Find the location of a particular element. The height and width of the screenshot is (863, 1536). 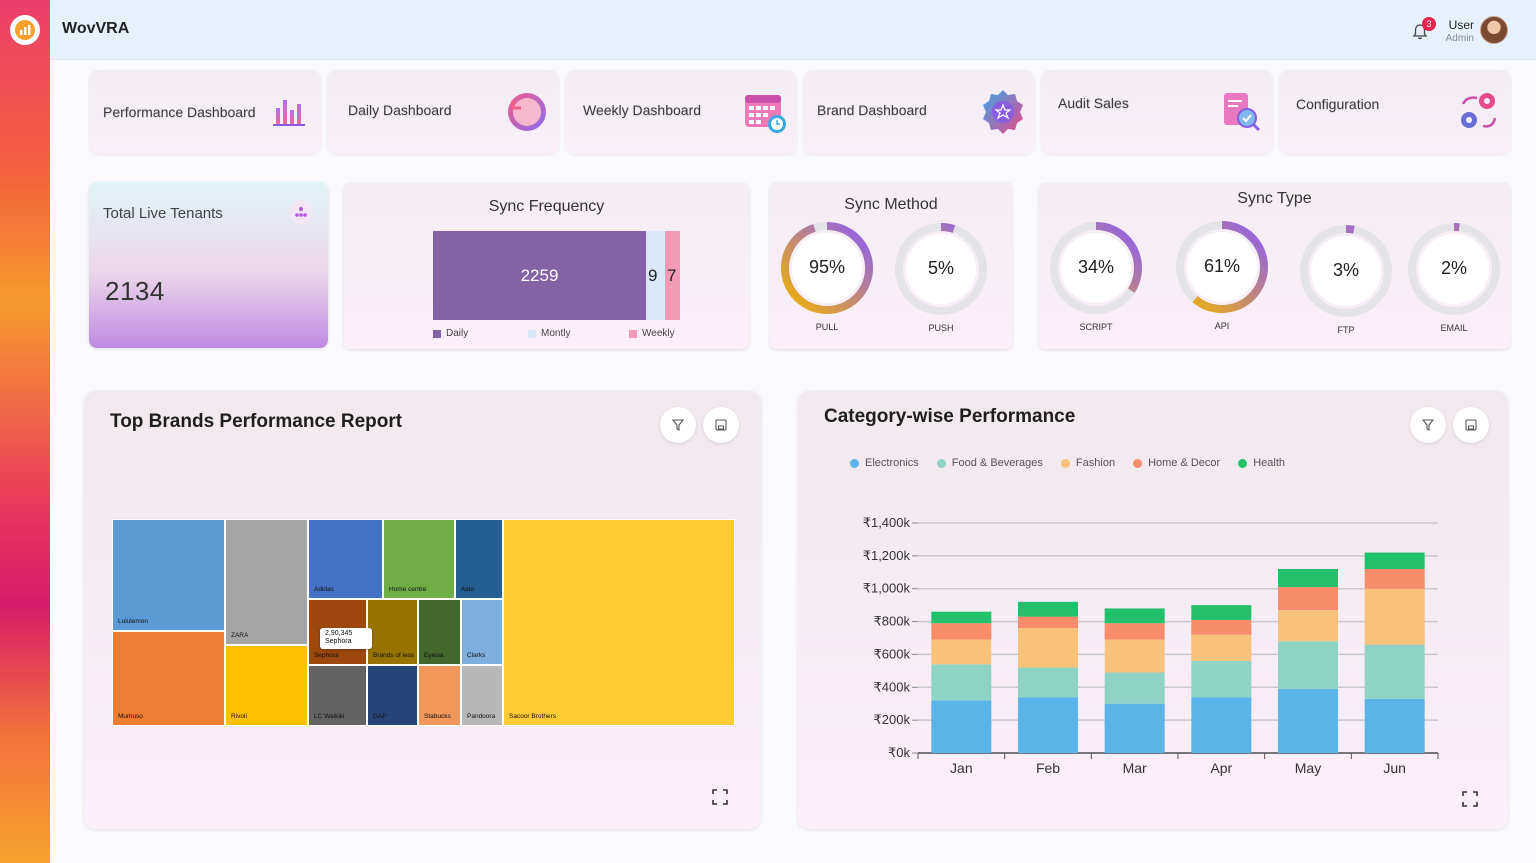

donut-pull: 95% is located at coordinates (827, 268).